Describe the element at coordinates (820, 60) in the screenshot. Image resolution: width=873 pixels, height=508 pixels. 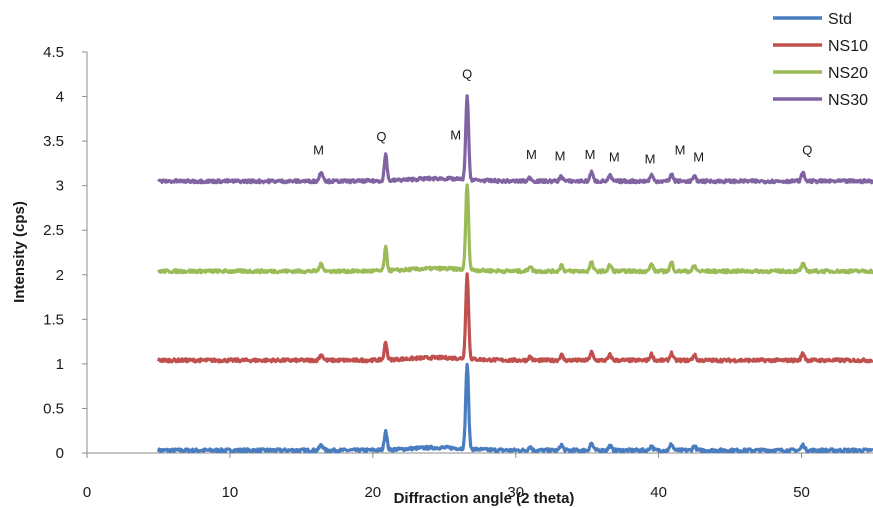
I see `legend: Std NS10 NS20 NS30` at that location.